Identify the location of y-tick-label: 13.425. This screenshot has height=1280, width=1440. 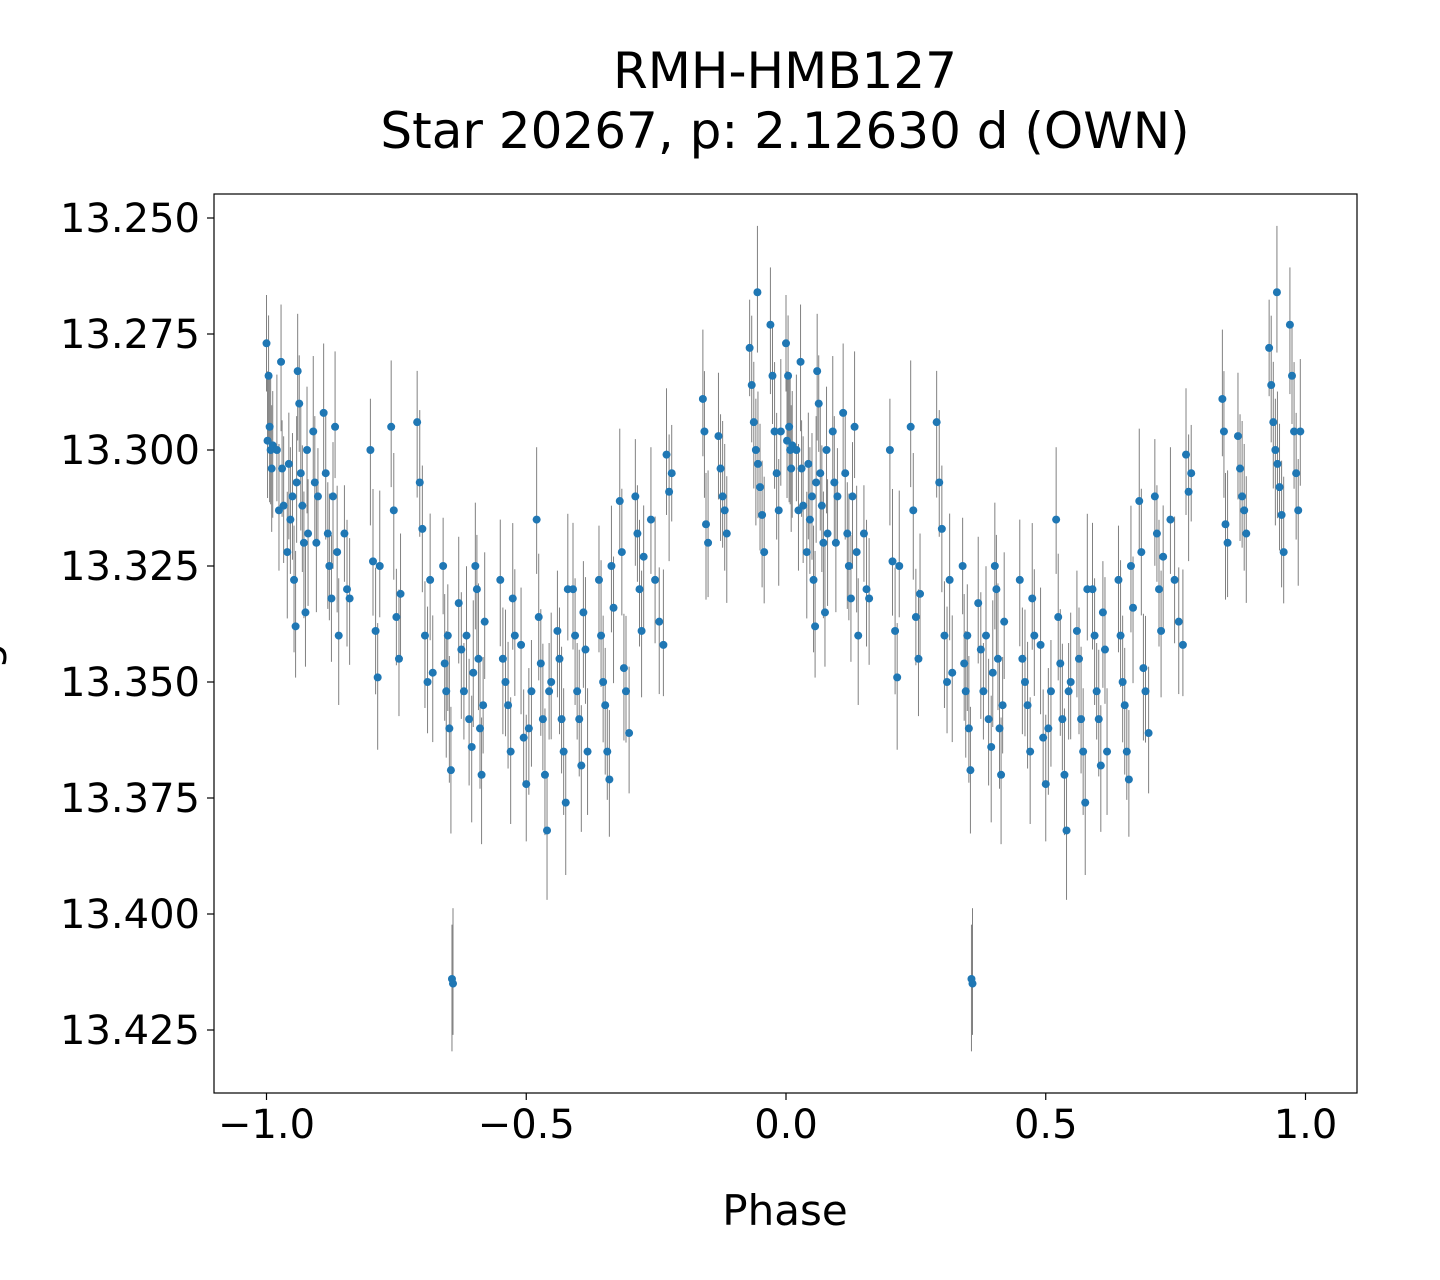
(130, 1031).